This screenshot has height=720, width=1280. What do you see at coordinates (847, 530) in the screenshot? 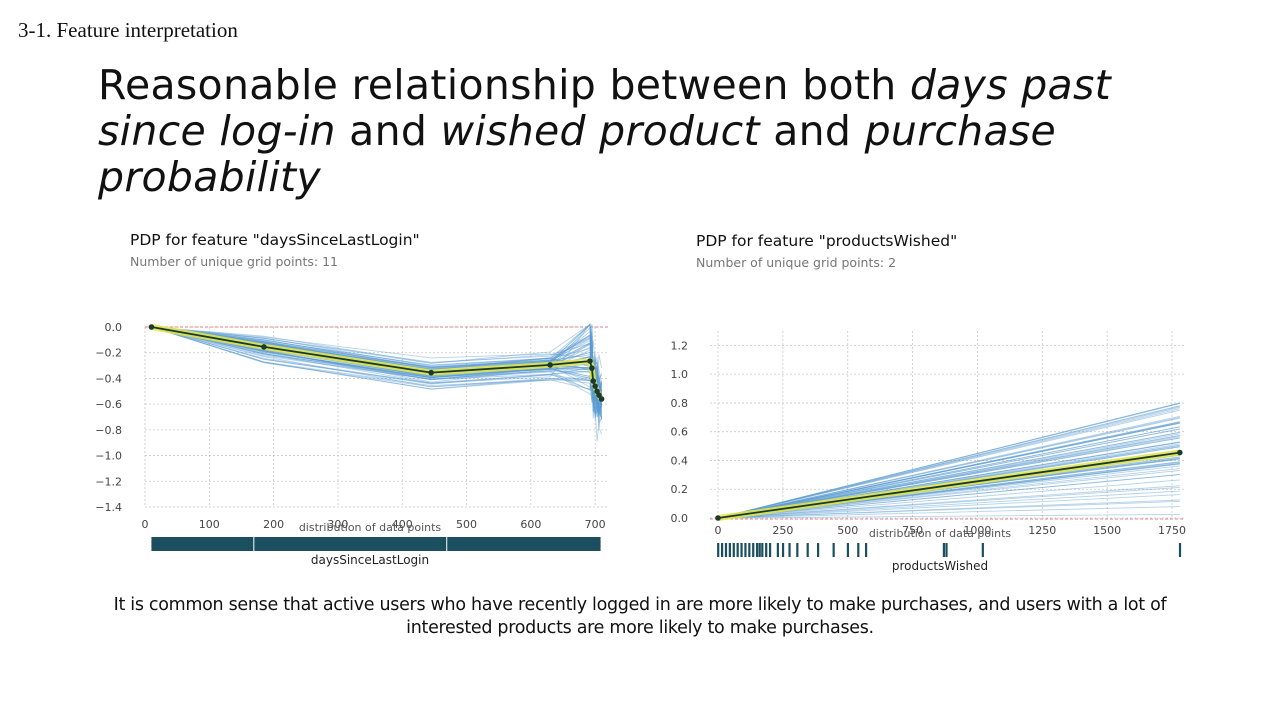
I see `chart-2-x-tick-label: 500` at bounding box center [847, 530].